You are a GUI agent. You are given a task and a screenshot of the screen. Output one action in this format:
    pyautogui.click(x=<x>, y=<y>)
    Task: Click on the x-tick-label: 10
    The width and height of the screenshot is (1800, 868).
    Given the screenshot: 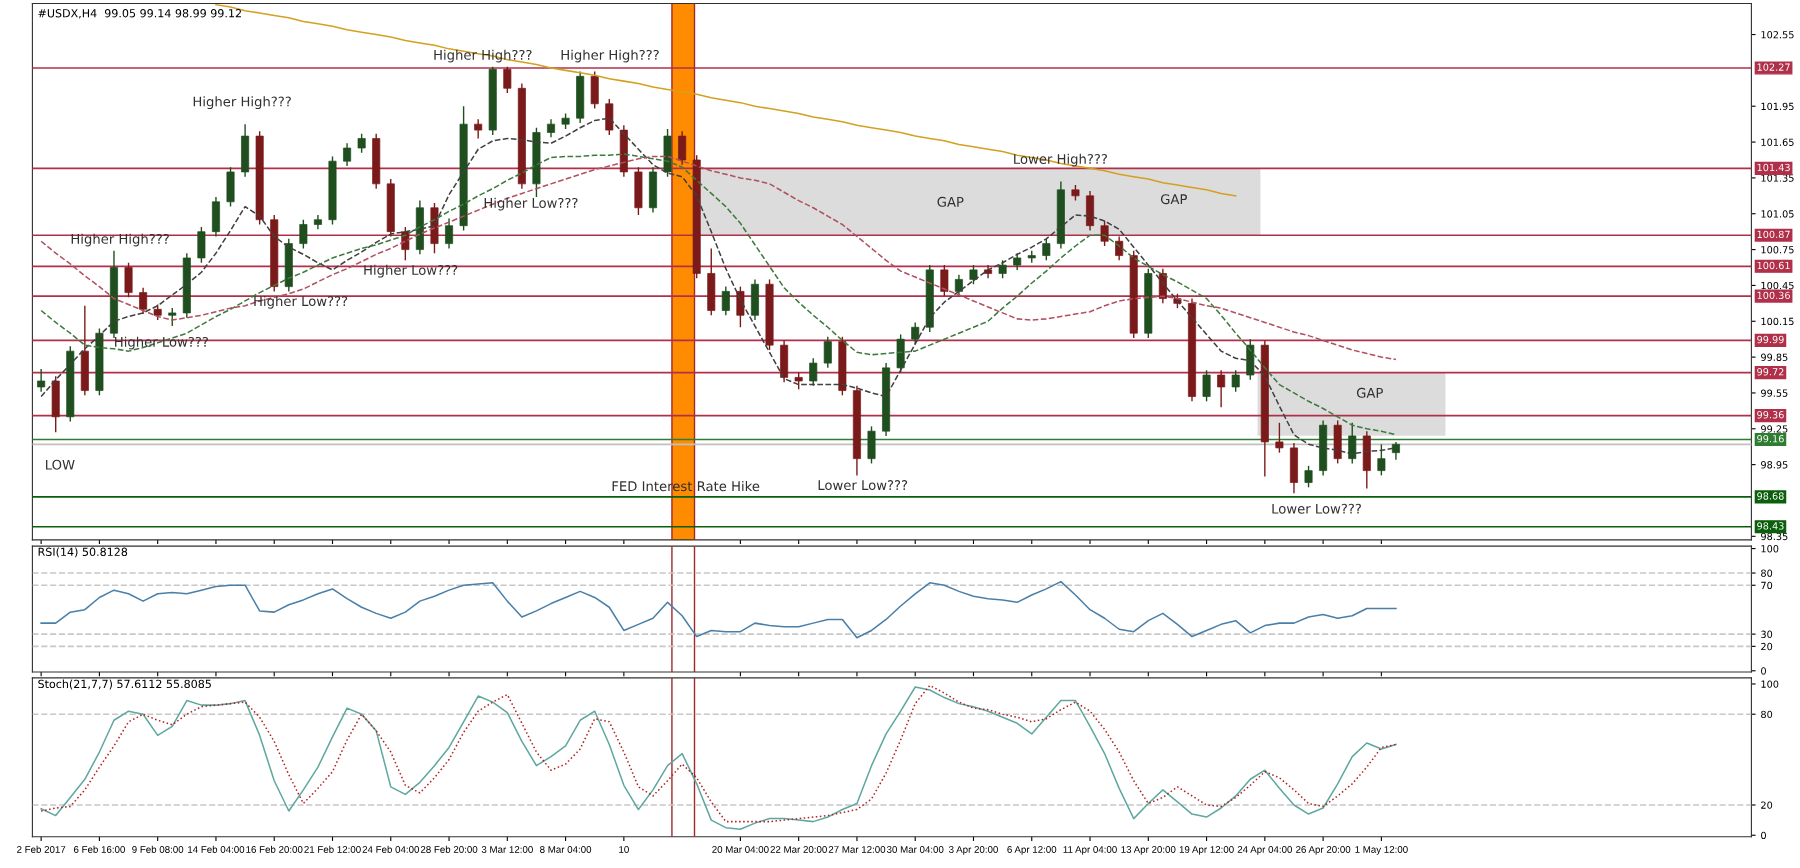 What is the action you would take?
    pyautogui.click(x=624, y=849)
    